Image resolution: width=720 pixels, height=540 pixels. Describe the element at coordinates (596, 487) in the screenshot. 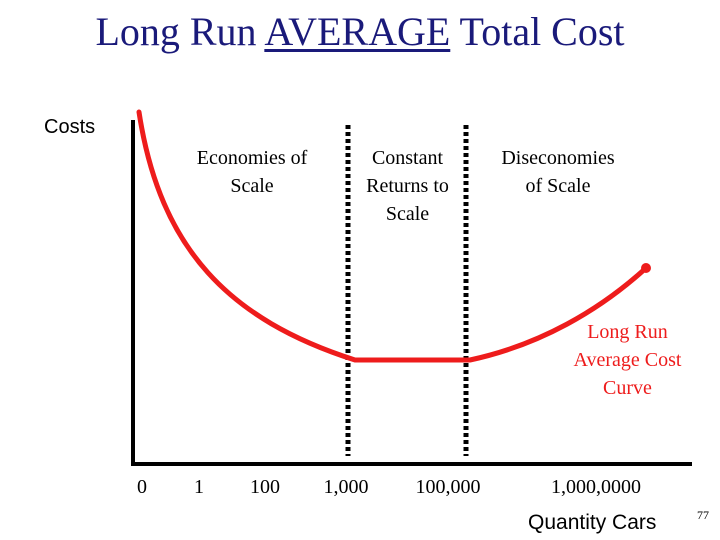

I see `x-tick-label: 1,000,0000` at that location.